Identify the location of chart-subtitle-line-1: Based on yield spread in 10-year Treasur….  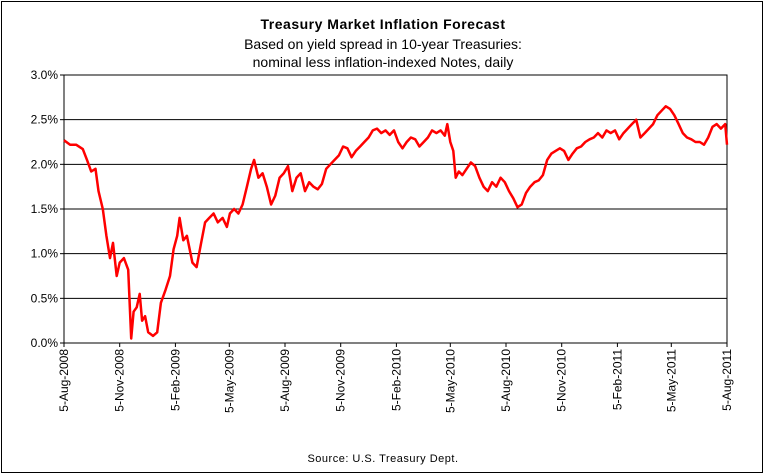
(383, 44).